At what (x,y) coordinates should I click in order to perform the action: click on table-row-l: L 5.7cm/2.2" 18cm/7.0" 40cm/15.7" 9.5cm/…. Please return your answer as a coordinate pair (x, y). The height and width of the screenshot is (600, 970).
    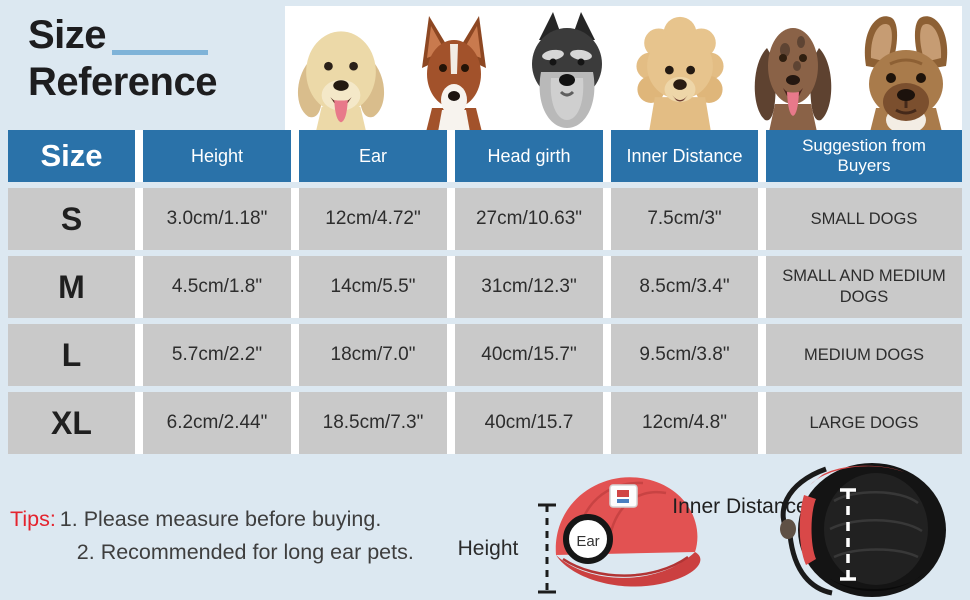
    Looking at the image, I should click on (485, 355).